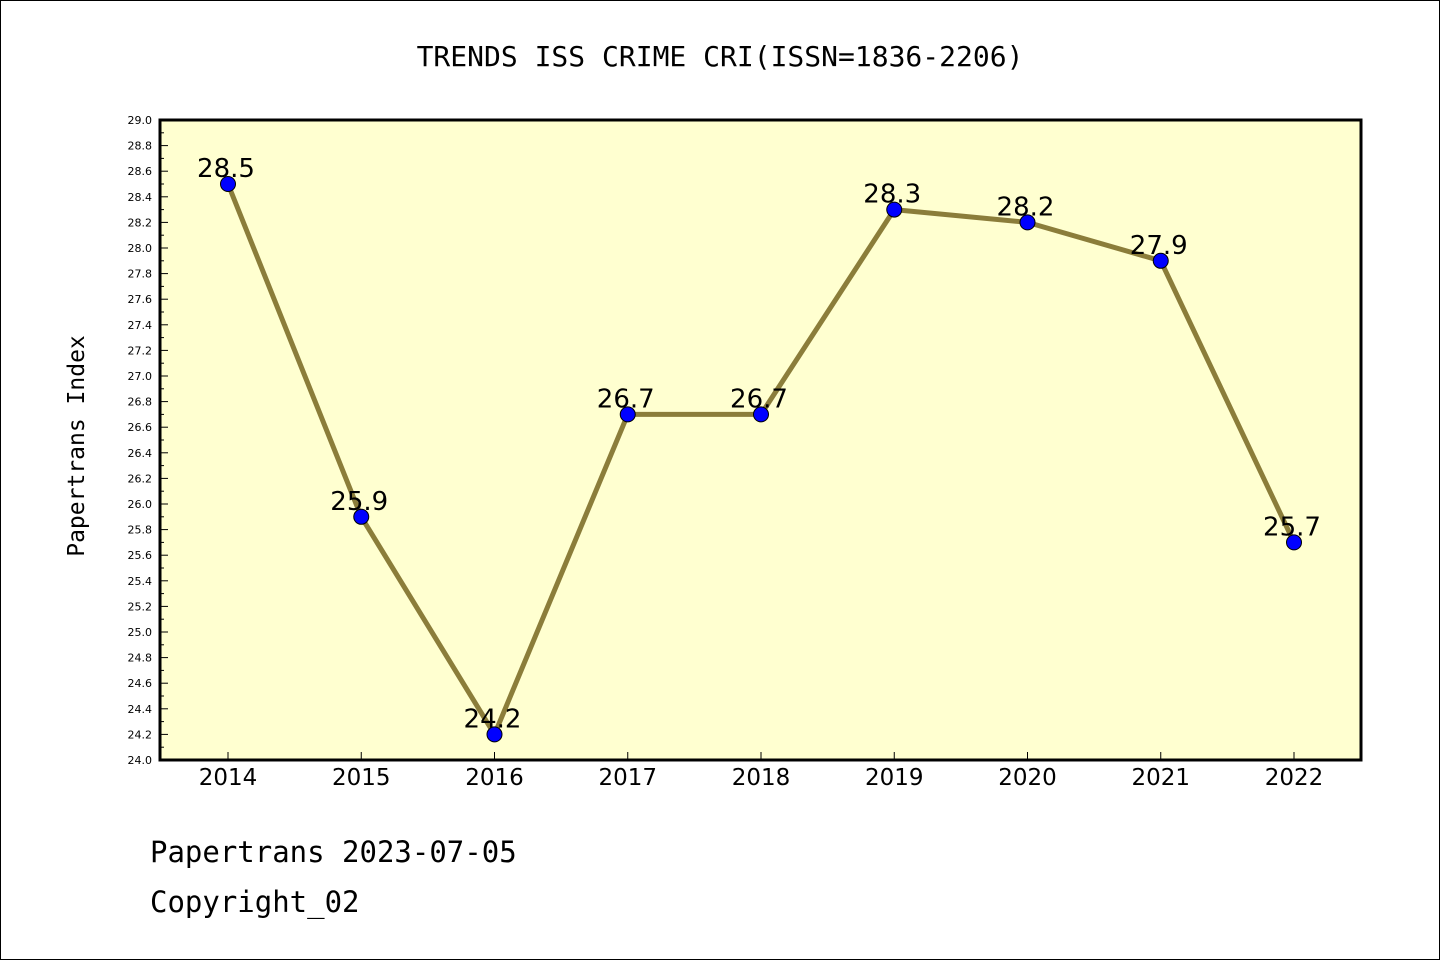 The height and width of the screenshot is (960, 1440). I want to click on y-tick-label: 25.8, so click(140, 530).